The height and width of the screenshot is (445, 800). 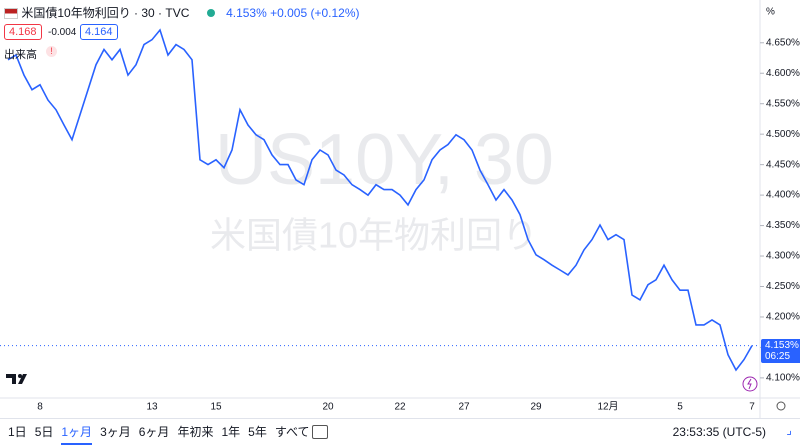 What do you see at coordinates (40, 407) in the screenshot?
I see `x-tick-label: 8` at bounding box center [40, 407].